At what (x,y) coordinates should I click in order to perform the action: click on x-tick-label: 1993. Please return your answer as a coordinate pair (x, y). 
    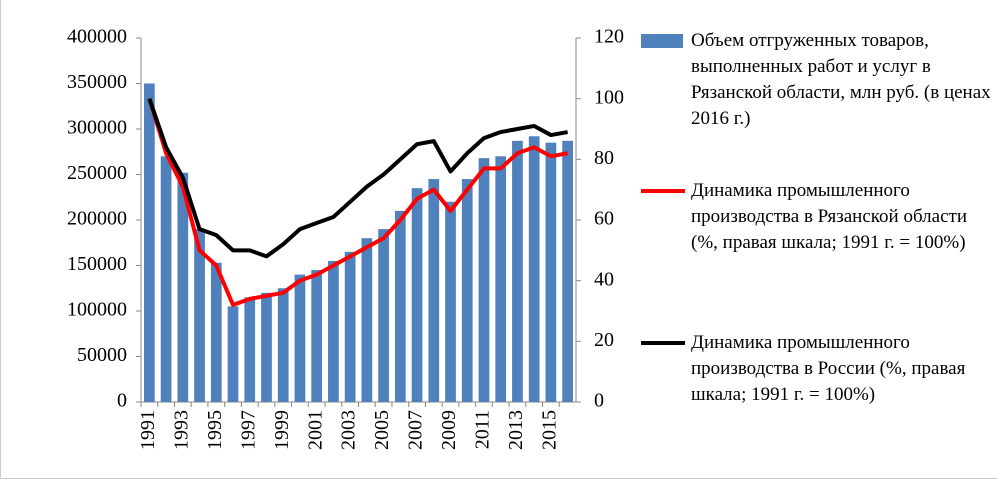
    Looking at the image, I should click on (181, 430).